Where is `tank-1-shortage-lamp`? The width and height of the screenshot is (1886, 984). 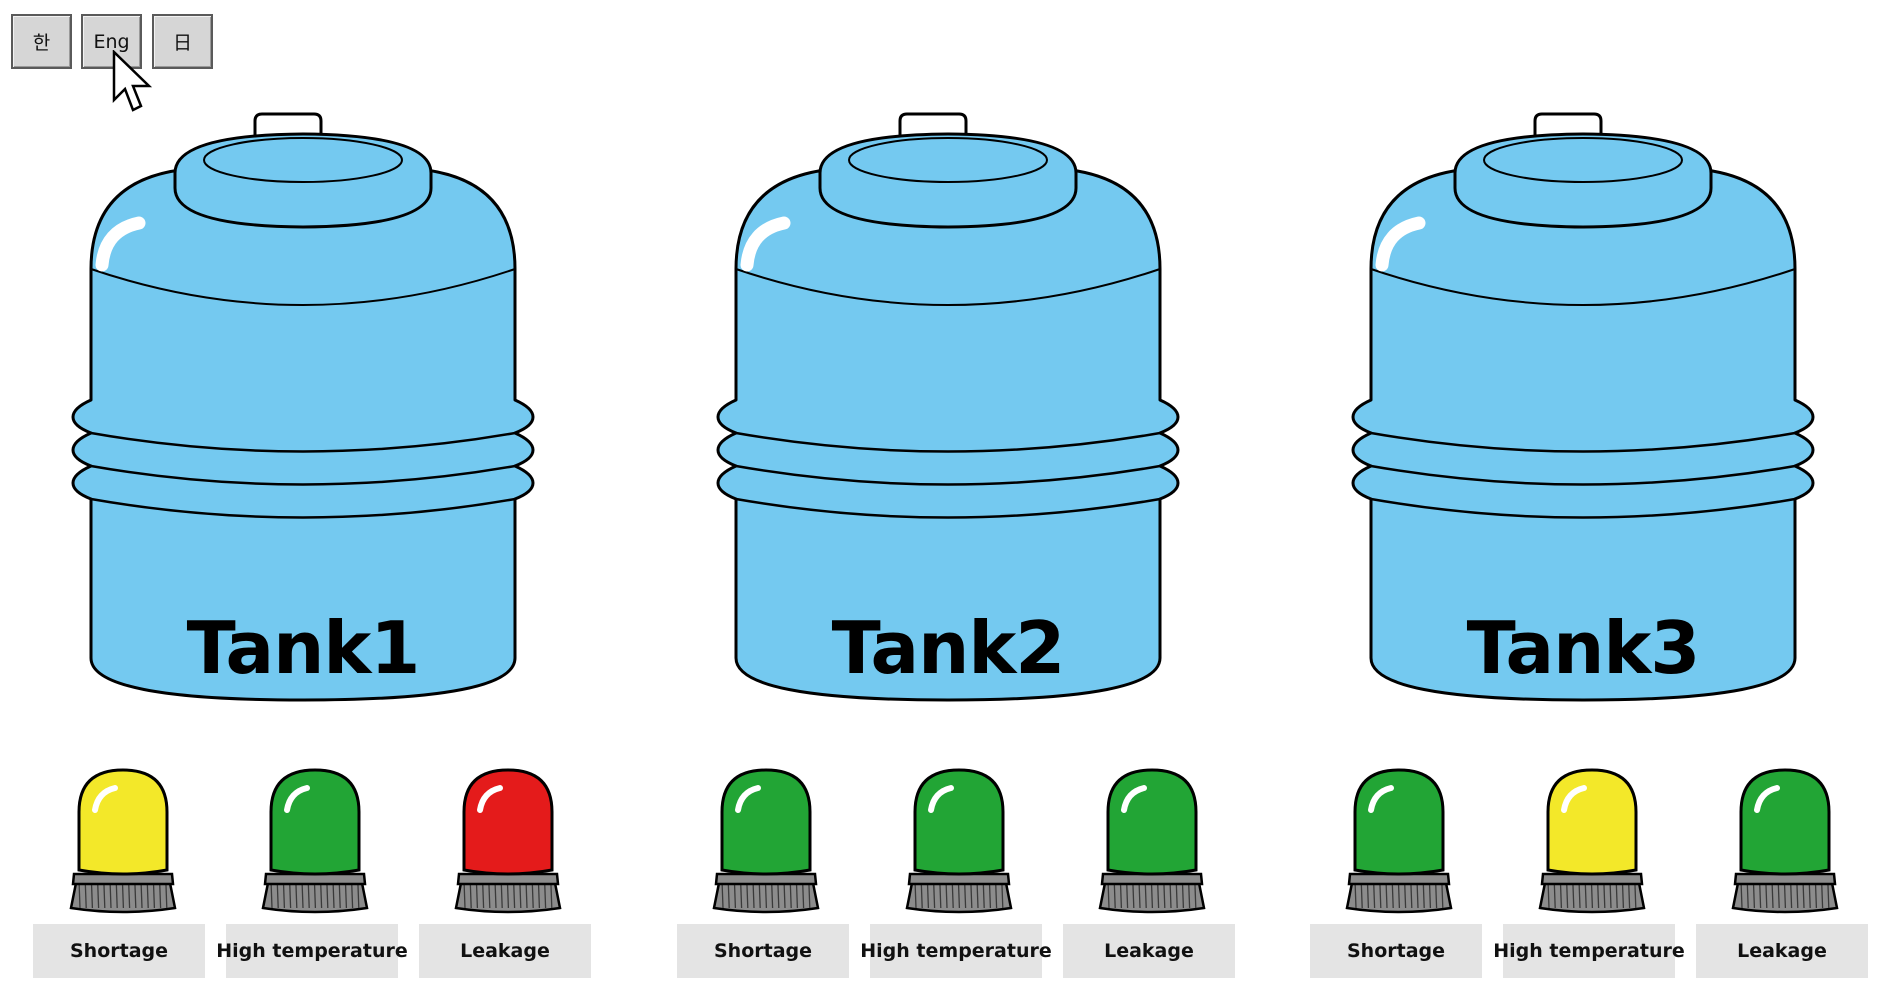 tank-1-shortage-lamp is located at coordinates (123, 840).